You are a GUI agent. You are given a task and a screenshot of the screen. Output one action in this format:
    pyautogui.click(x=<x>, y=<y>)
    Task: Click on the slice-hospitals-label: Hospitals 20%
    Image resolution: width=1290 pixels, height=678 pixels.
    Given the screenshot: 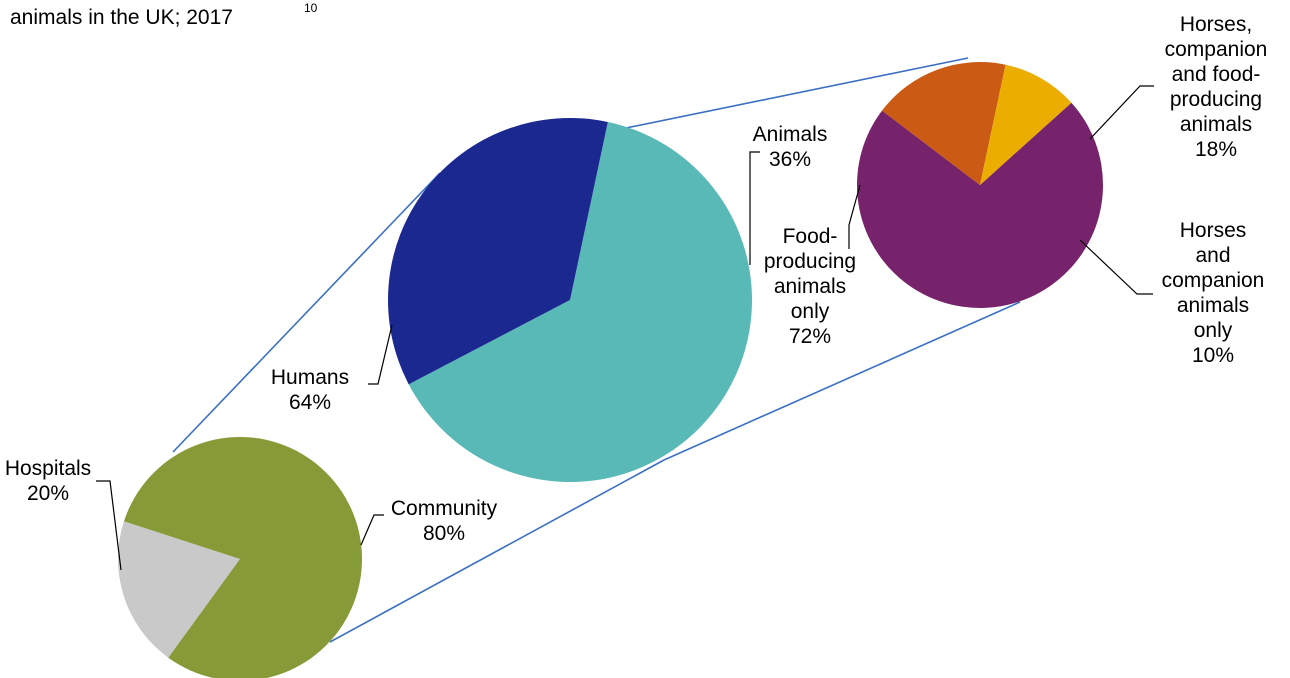 What is the action you would take?
    pyautogui.click(x=48, y=481)
    